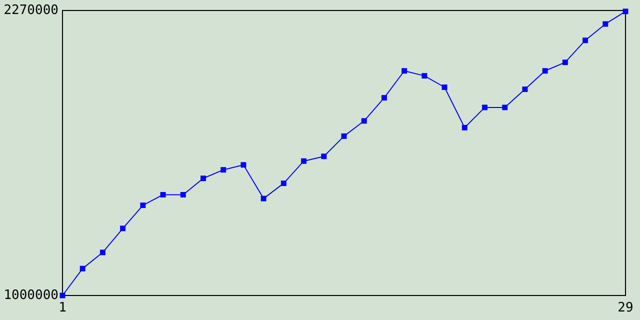 Image resolution: width=640 pixels, height=320 pixels. I want to click on y-tick-label: 1000000, so click(31, 296).